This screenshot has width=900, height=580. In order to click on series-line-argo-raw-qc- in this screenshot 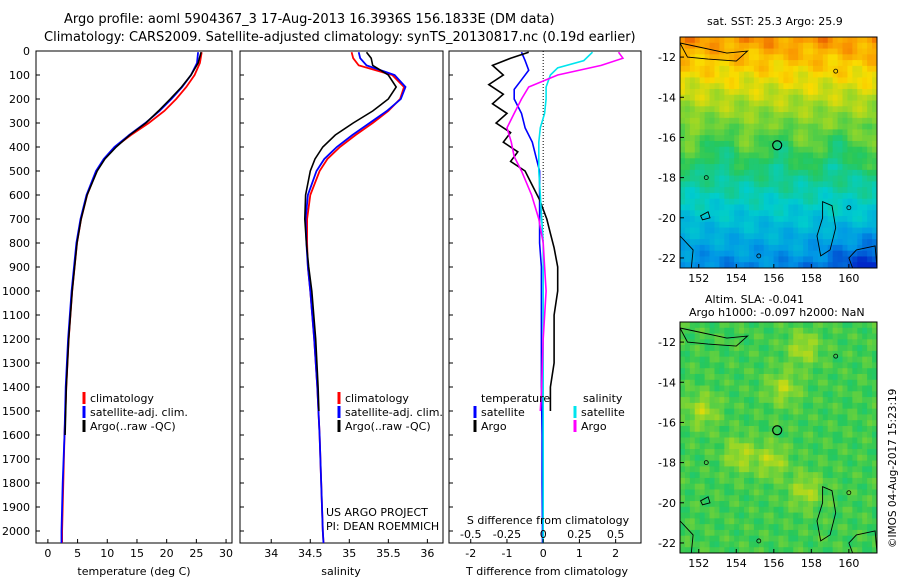, I will do `click(133, 243)`.